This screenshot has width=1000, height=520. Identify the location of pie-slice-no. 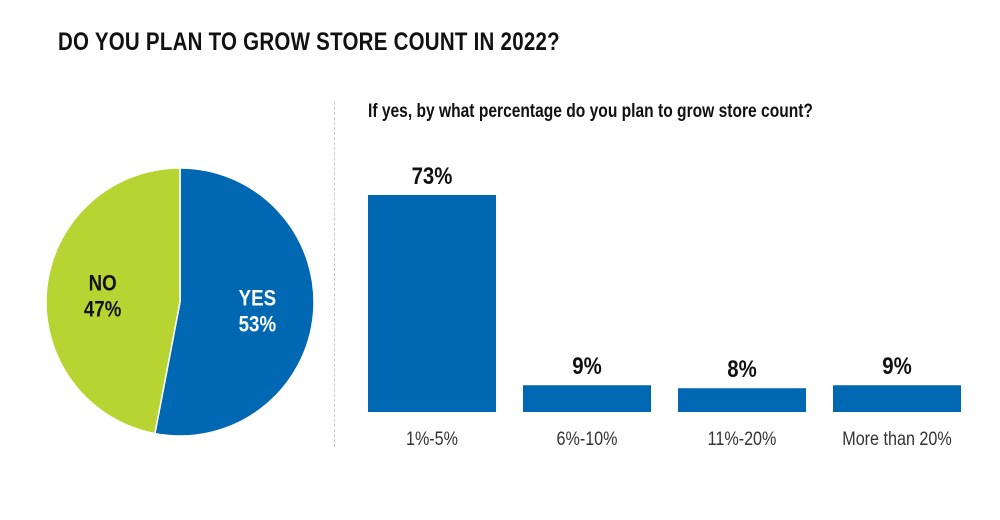
(113, 301).